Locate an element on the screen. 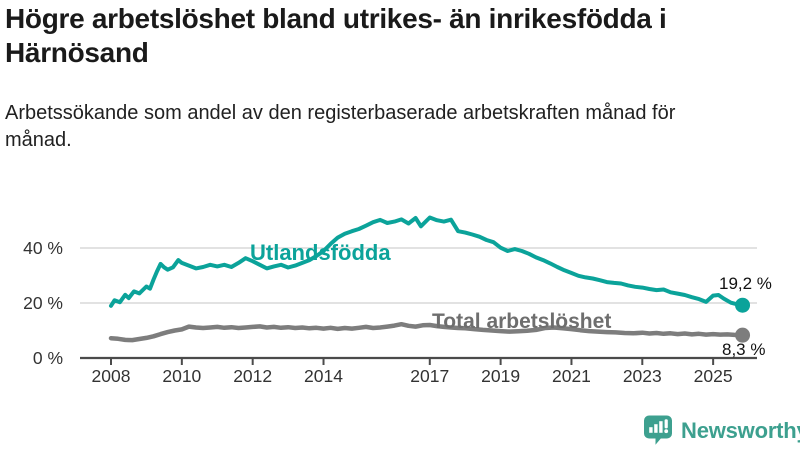 The image size is (800, 450). end-dot-utlandsfodda is located at coordinates (743, 305).